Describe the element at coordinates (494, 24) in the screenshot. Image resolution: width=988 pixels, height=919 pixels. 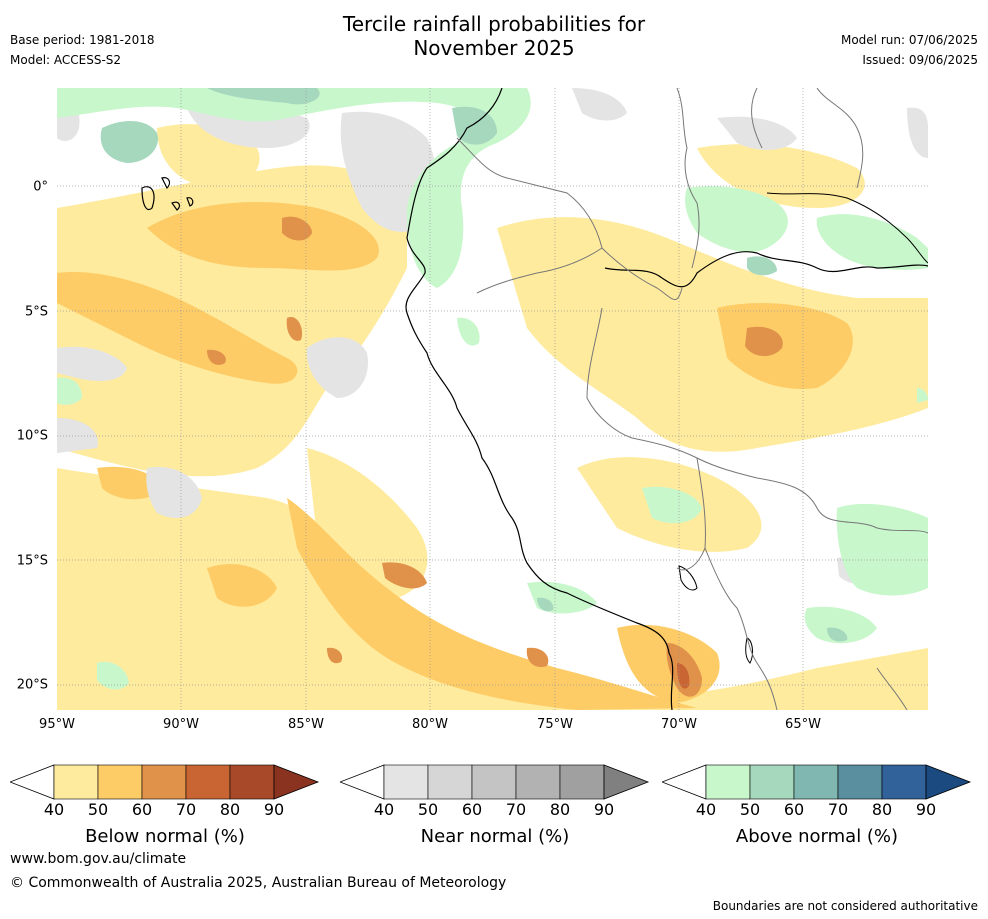
I see `title-line-1: Tercile rainfall probabilities for` at that location.